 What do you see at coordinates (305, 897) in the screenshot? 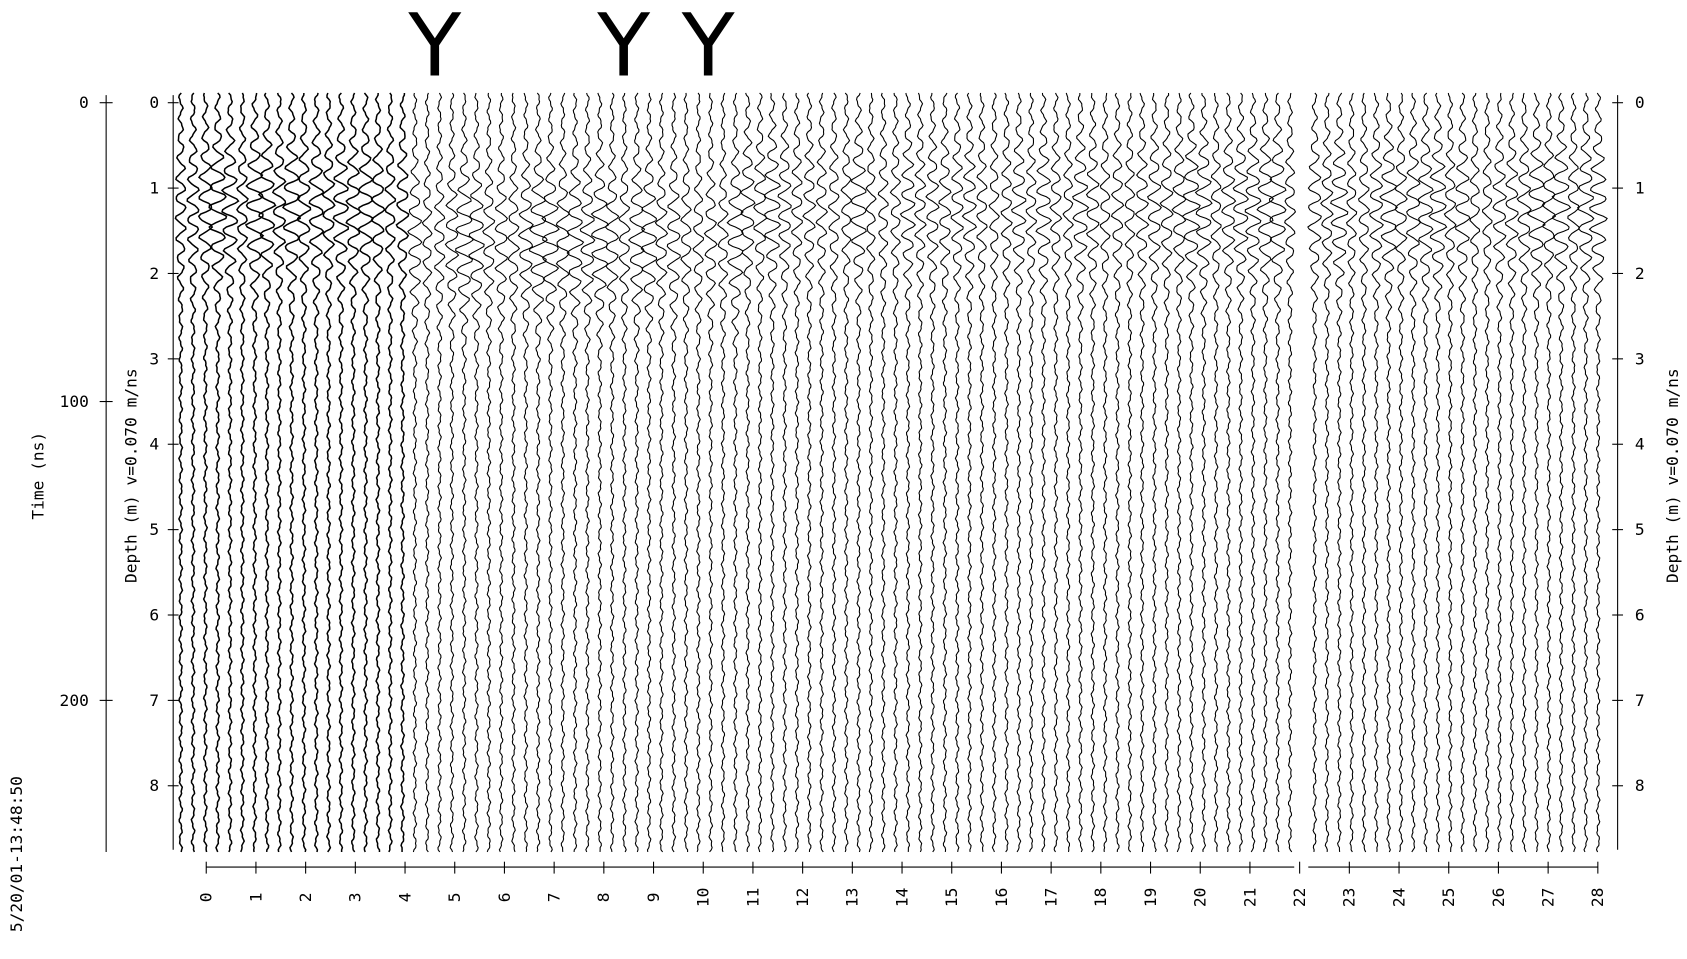
I see `x-tick-label: 2` at bounding box center [305, 897].